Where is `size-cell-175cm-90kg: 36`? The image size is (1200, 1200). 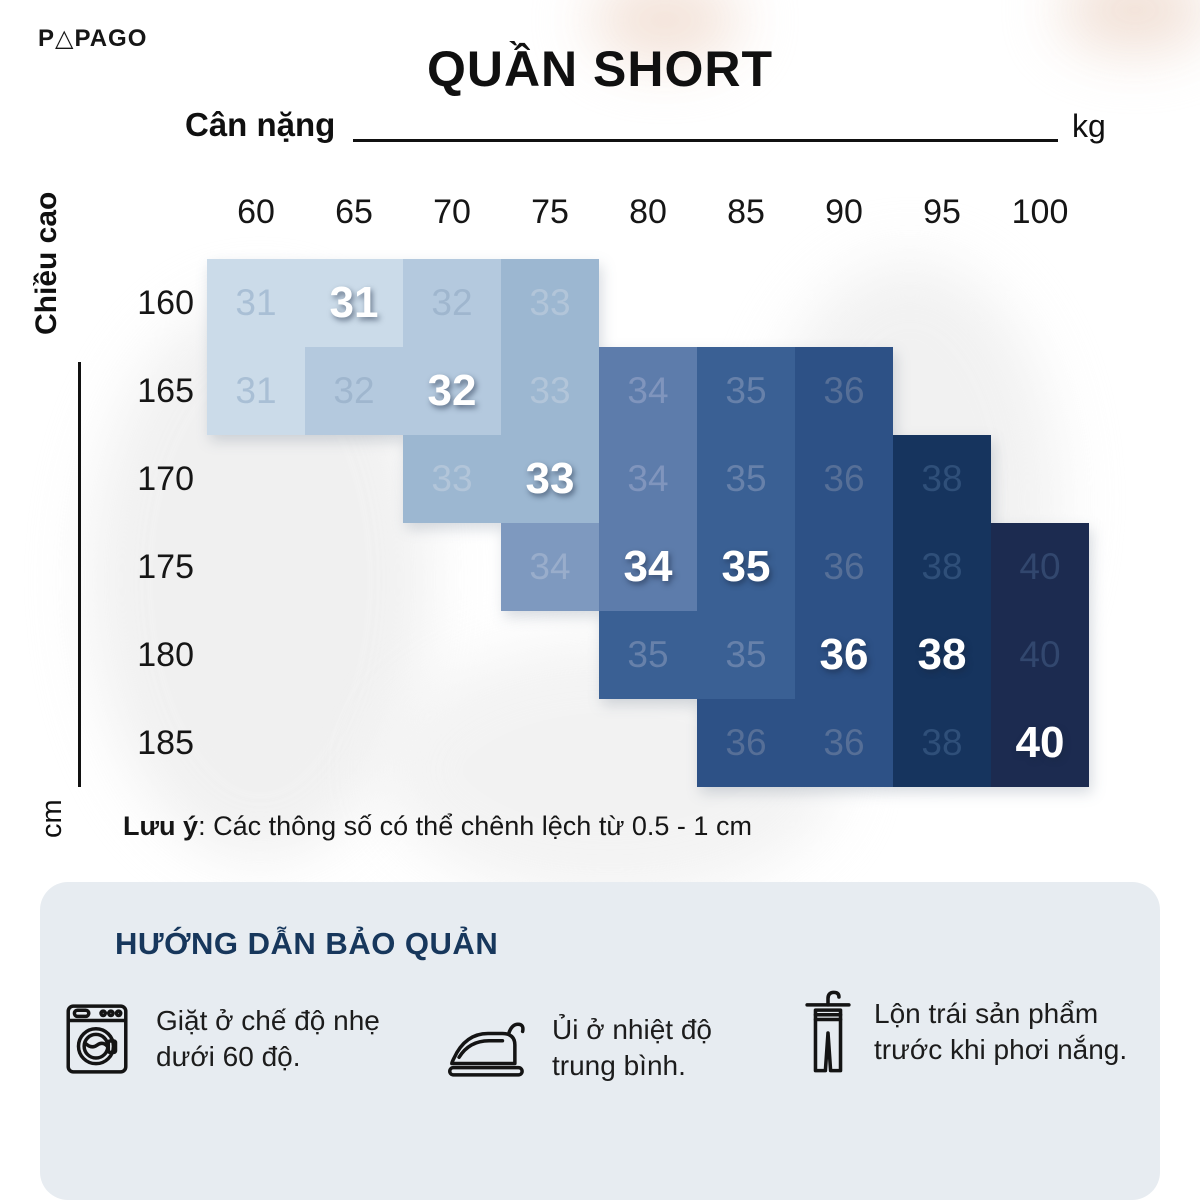 size-cell-175cm-90kg: 36 is located at coordinates (844, 567).